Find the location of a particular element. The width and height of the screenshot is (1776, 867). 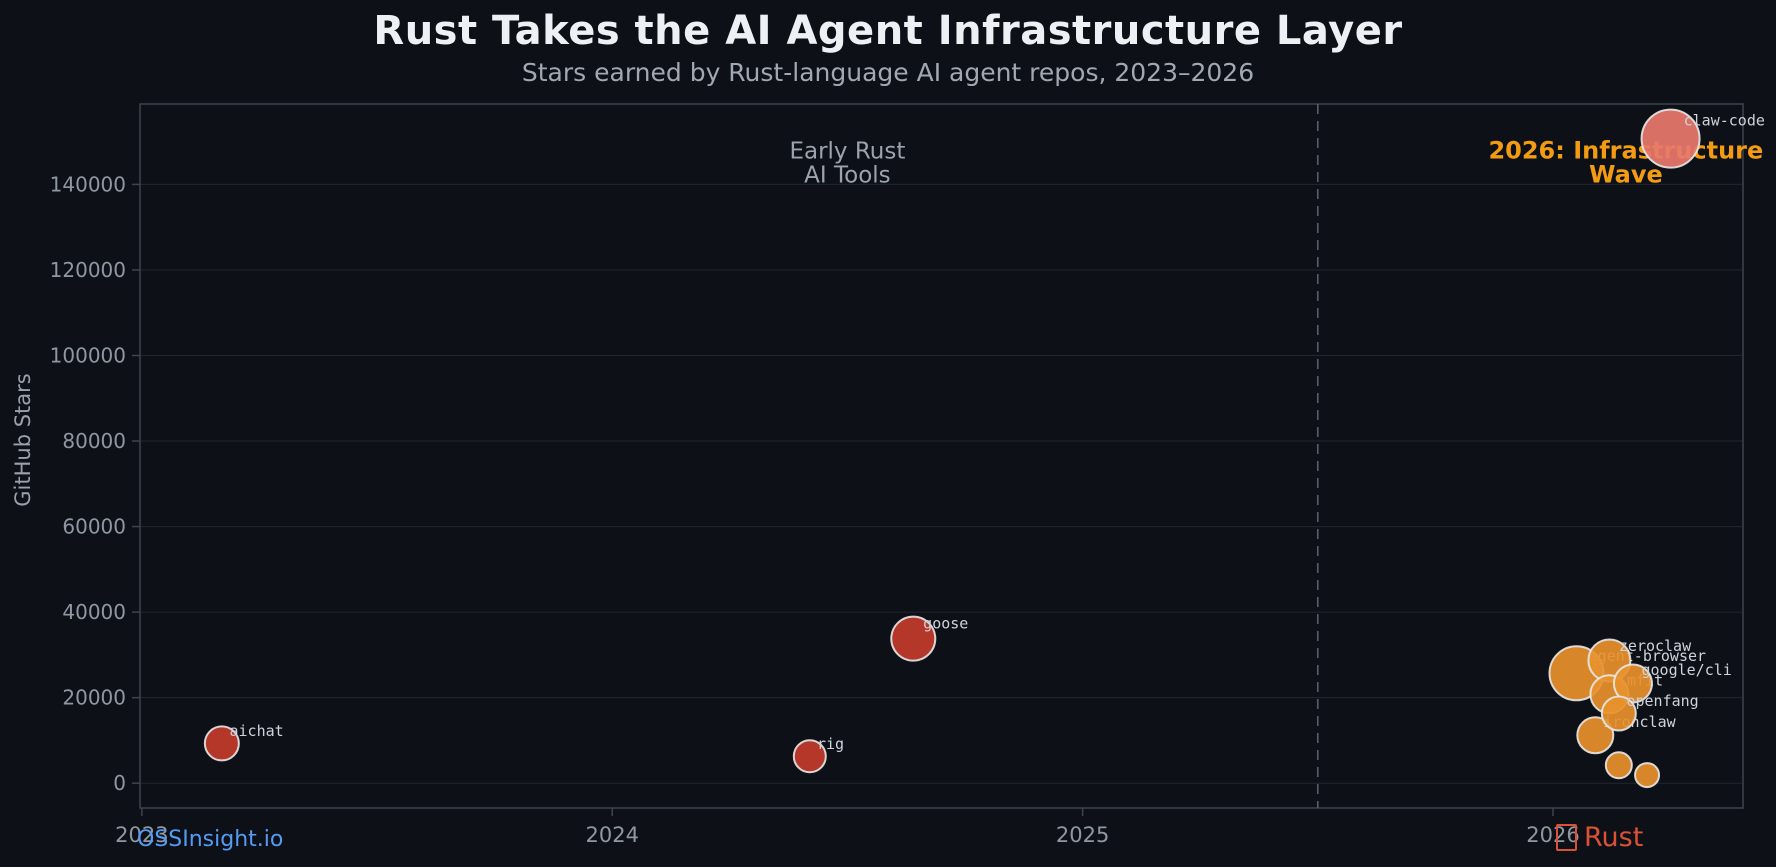

rust-brand: Rust is located at coordinates (1599, 837).